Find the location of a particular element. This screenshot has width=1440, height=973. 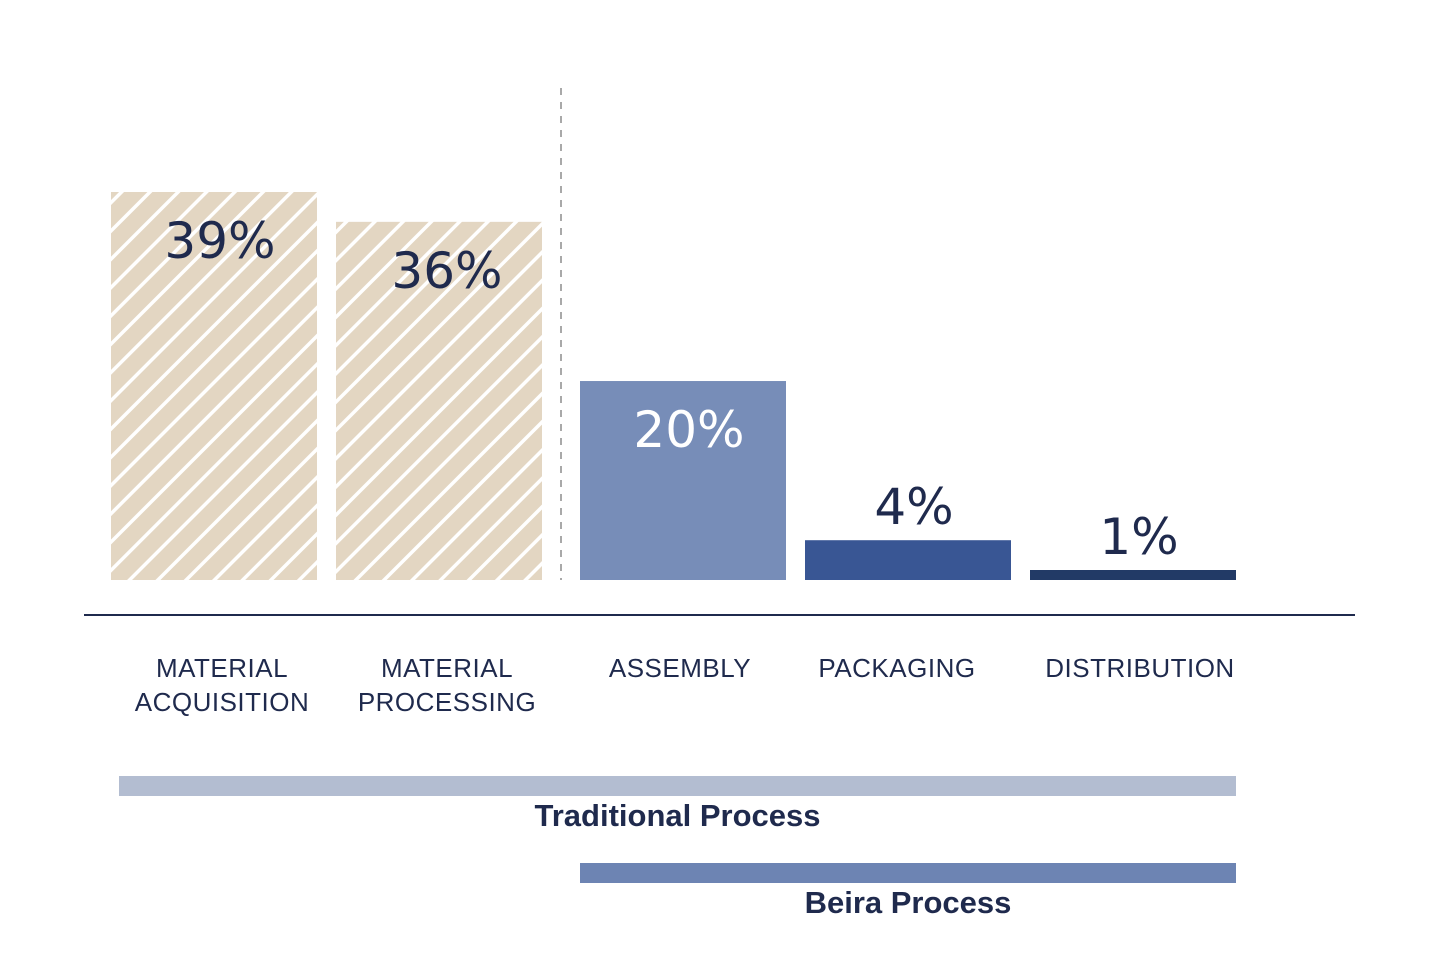

value-label-4: 1% is located at coordinates (1138, 537).